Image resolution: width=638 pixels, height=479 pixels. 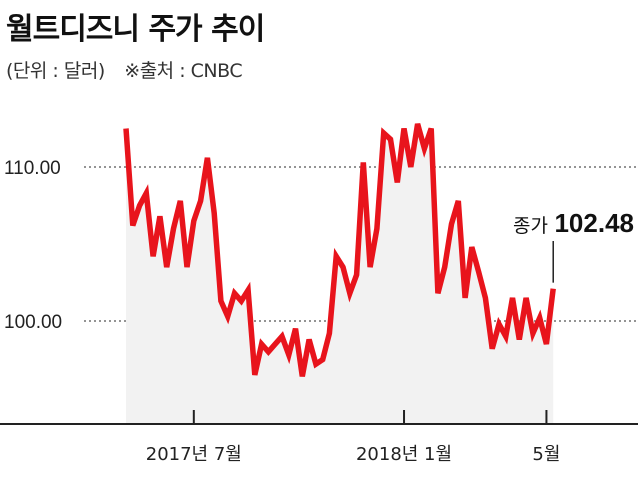 What do you see at coordinates (33, 245) in the screenshot?
I see `y-axis-tick-labels: 100.00 110.00` at bounding box center [33, 245].